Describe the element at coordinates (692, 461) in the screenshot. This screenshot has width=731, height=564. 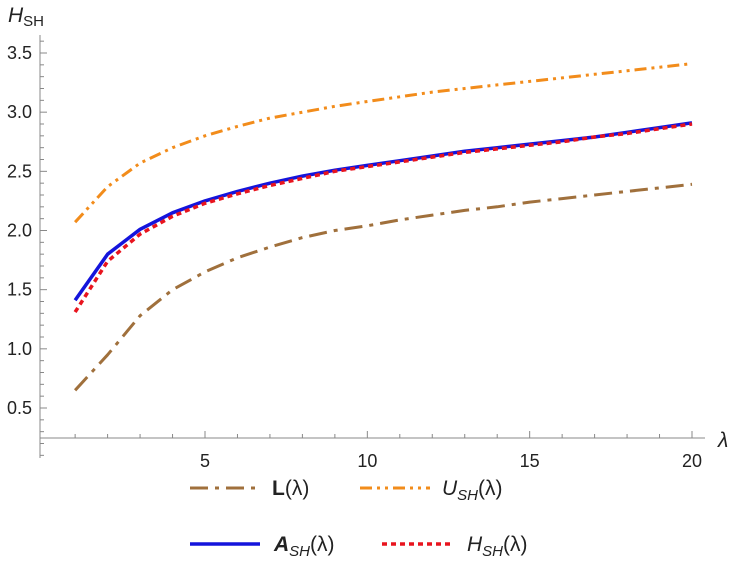
I see `x-tick-label: 20` at that location.